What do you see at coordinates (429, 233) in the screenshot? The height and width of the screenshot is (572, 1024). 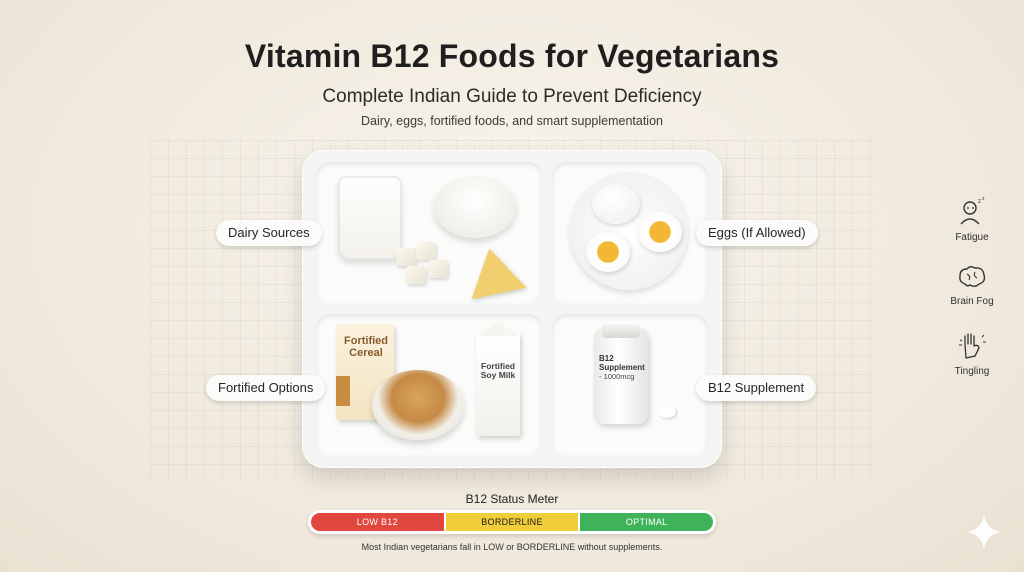 I see `dairy-compartment` at bounding box center [429, 233].